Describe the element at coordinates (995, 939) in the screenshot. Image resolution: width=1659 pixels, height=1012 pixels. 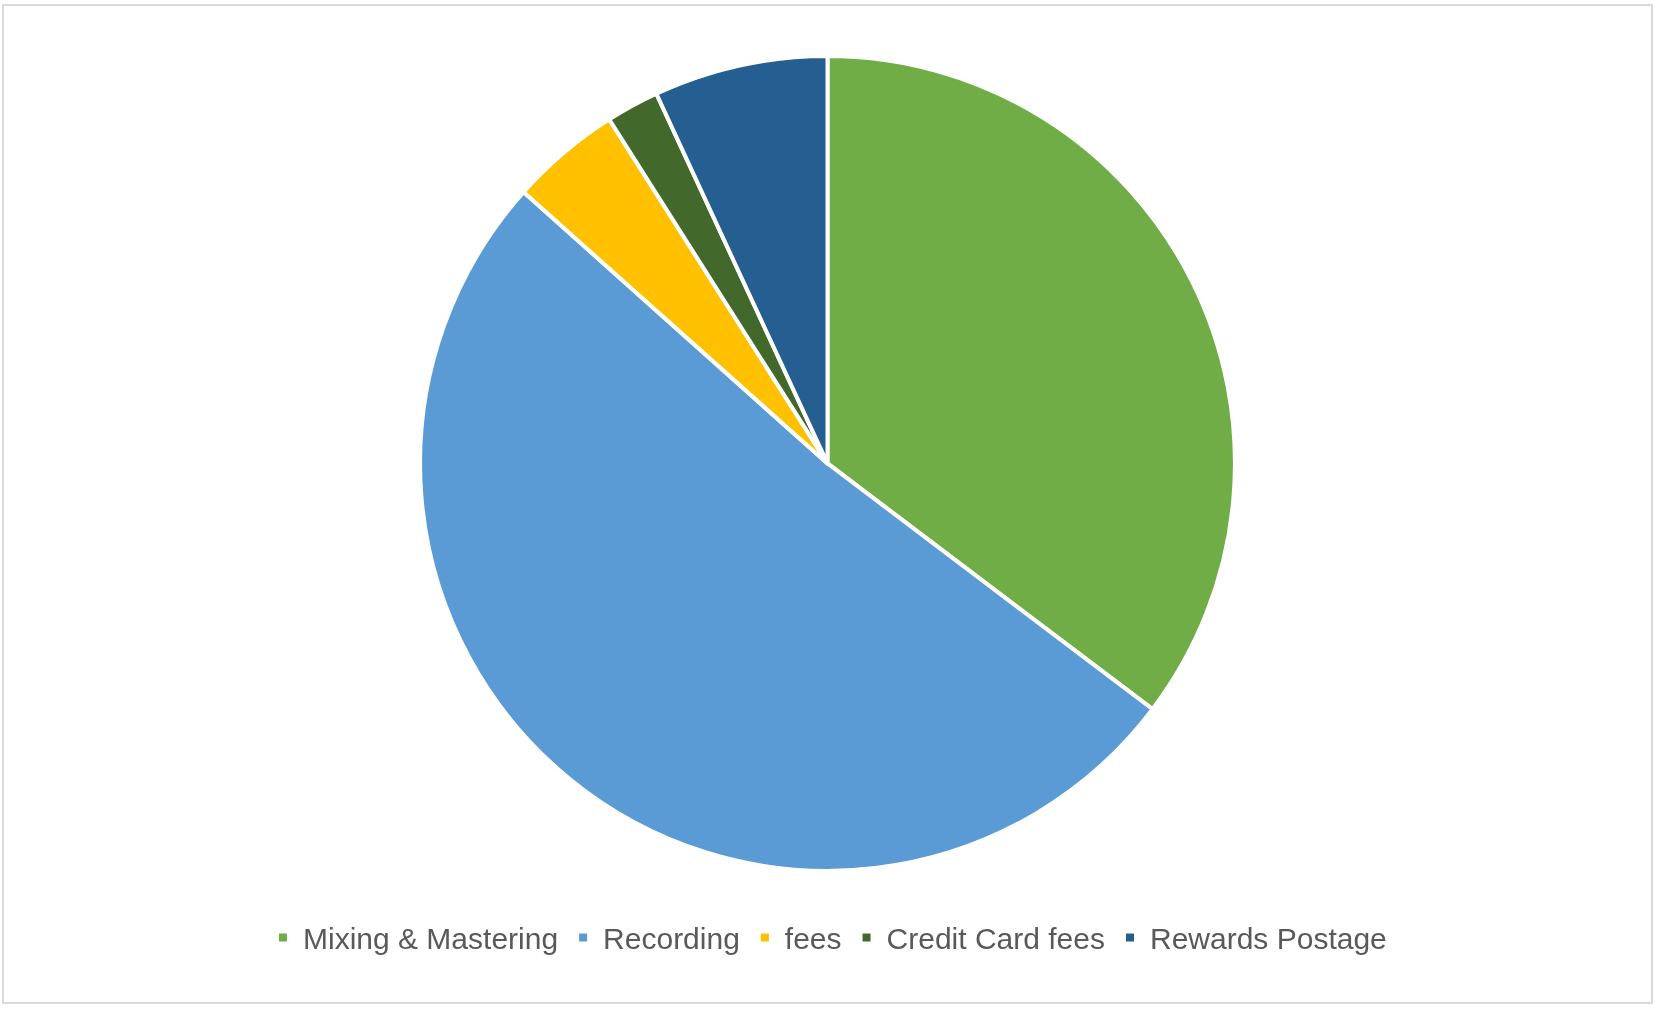
I see `legend-label: Credit Card fees` at that location.